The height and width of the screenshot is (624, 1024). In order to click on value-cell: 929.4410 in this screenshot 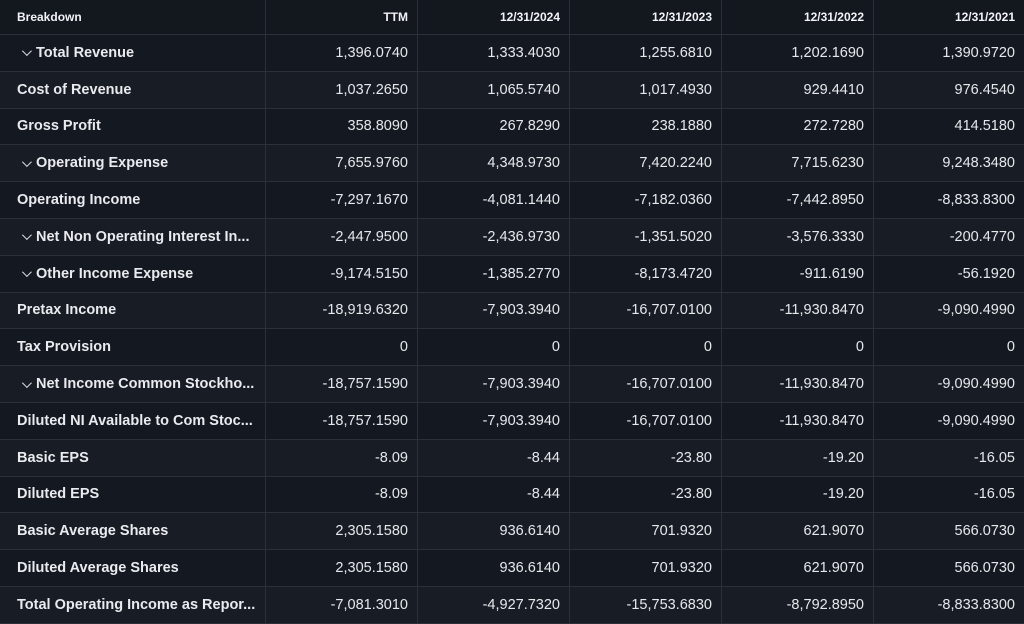, I will do `click(798, 89)`.